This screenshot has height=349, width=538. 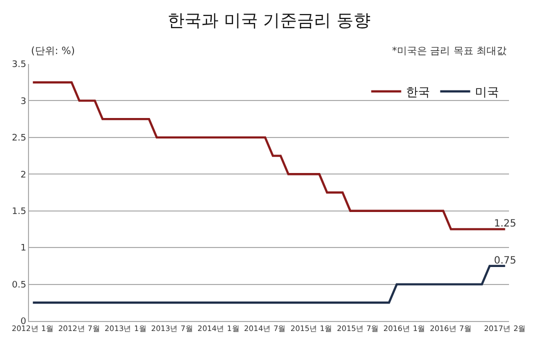 What do you see at coordinates (19, 65) in the screenshot?
I see `y-tick-label: 3.5` at bounding box center [19, 65].